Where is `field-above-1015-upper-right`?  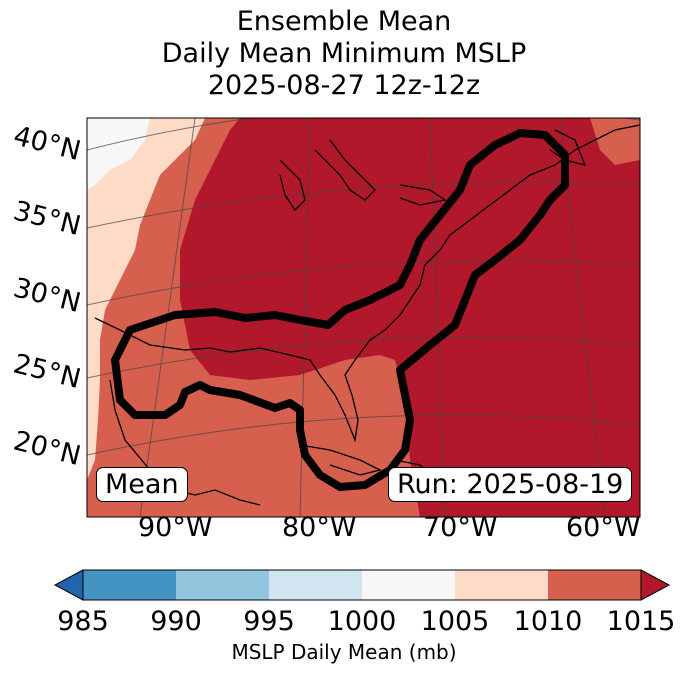 field-above-1015-upper-right is located at coordinates (615, 141).